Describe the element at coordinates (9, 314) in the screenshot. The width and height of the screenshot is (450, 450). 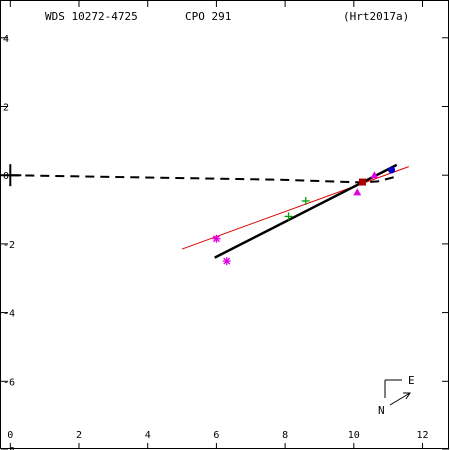
I see `y-tick-label: -4` at that location.